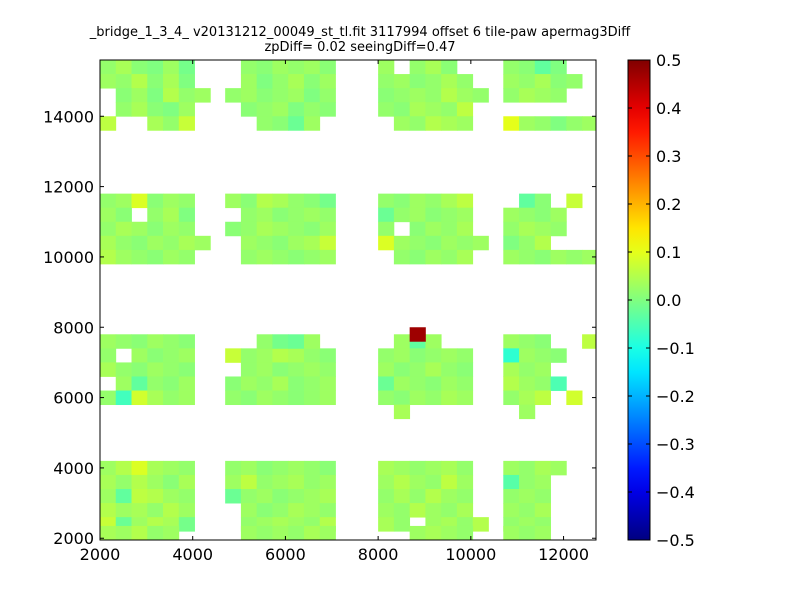 This screenshot has height=600, width=800. What do you see at coordinates (378, 554) in the screenshot?
I see `x-tick-label: 8000` at bounding box center [378, 554].